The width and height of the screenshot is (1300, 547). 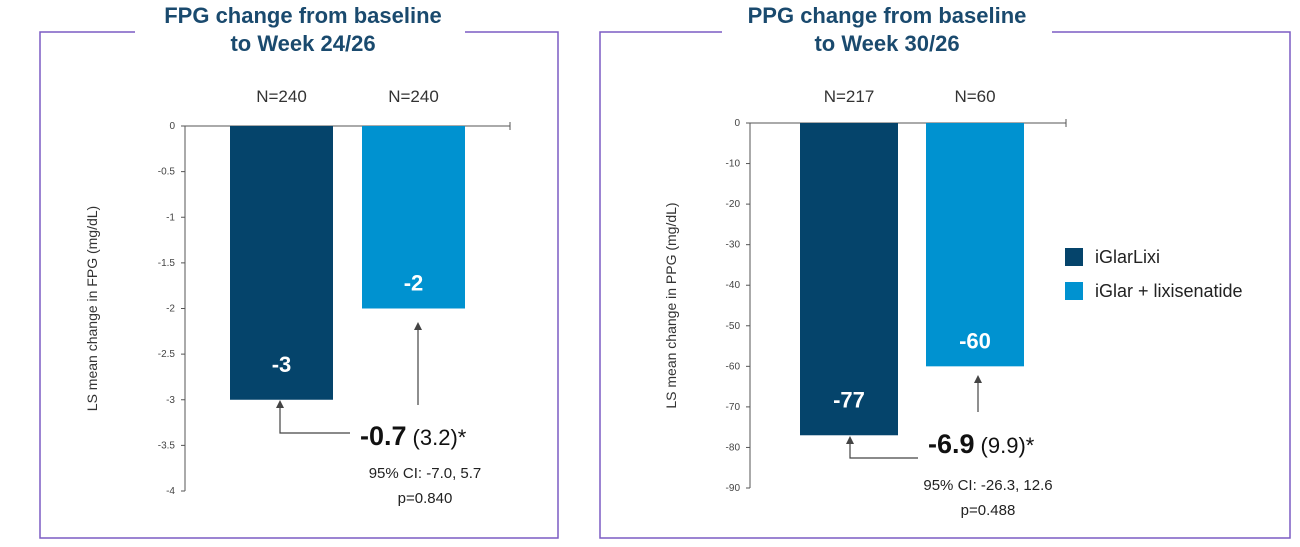 I want to click on legend-label-iglarlixi: iGlarLixi, so click(x=1128, y=256).